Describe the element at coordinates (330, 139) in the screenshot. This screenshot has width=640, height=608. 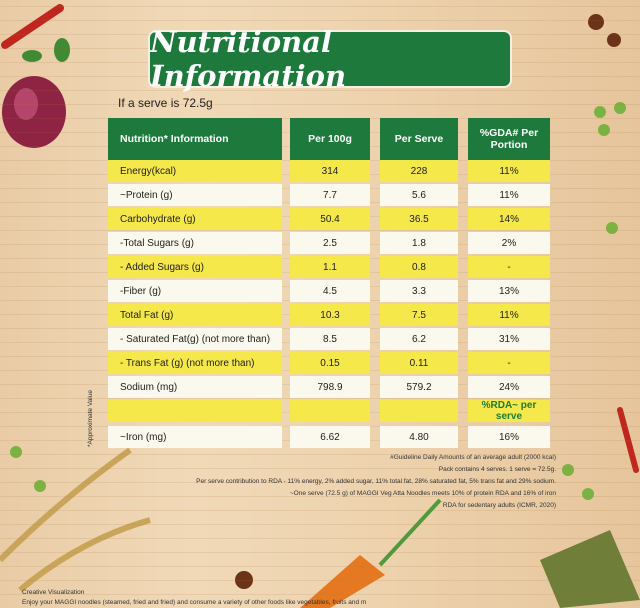
I see `column-header: Per 100g` at that location.